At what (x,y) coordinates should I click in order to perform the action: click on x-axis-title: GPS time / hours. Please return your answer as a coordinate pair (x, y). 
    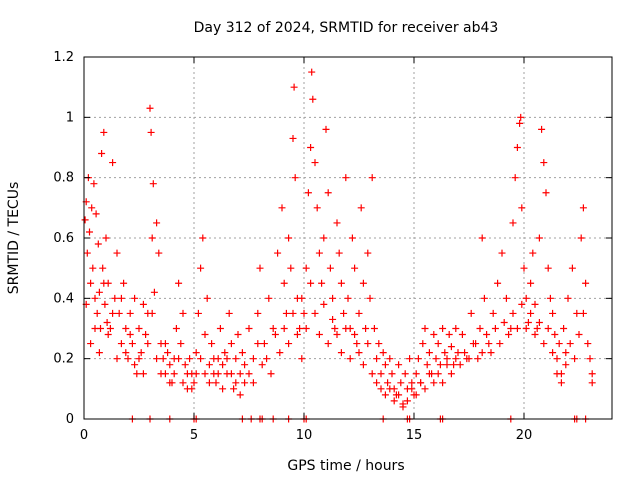
    Looking at the image, I should click on (345, 466).